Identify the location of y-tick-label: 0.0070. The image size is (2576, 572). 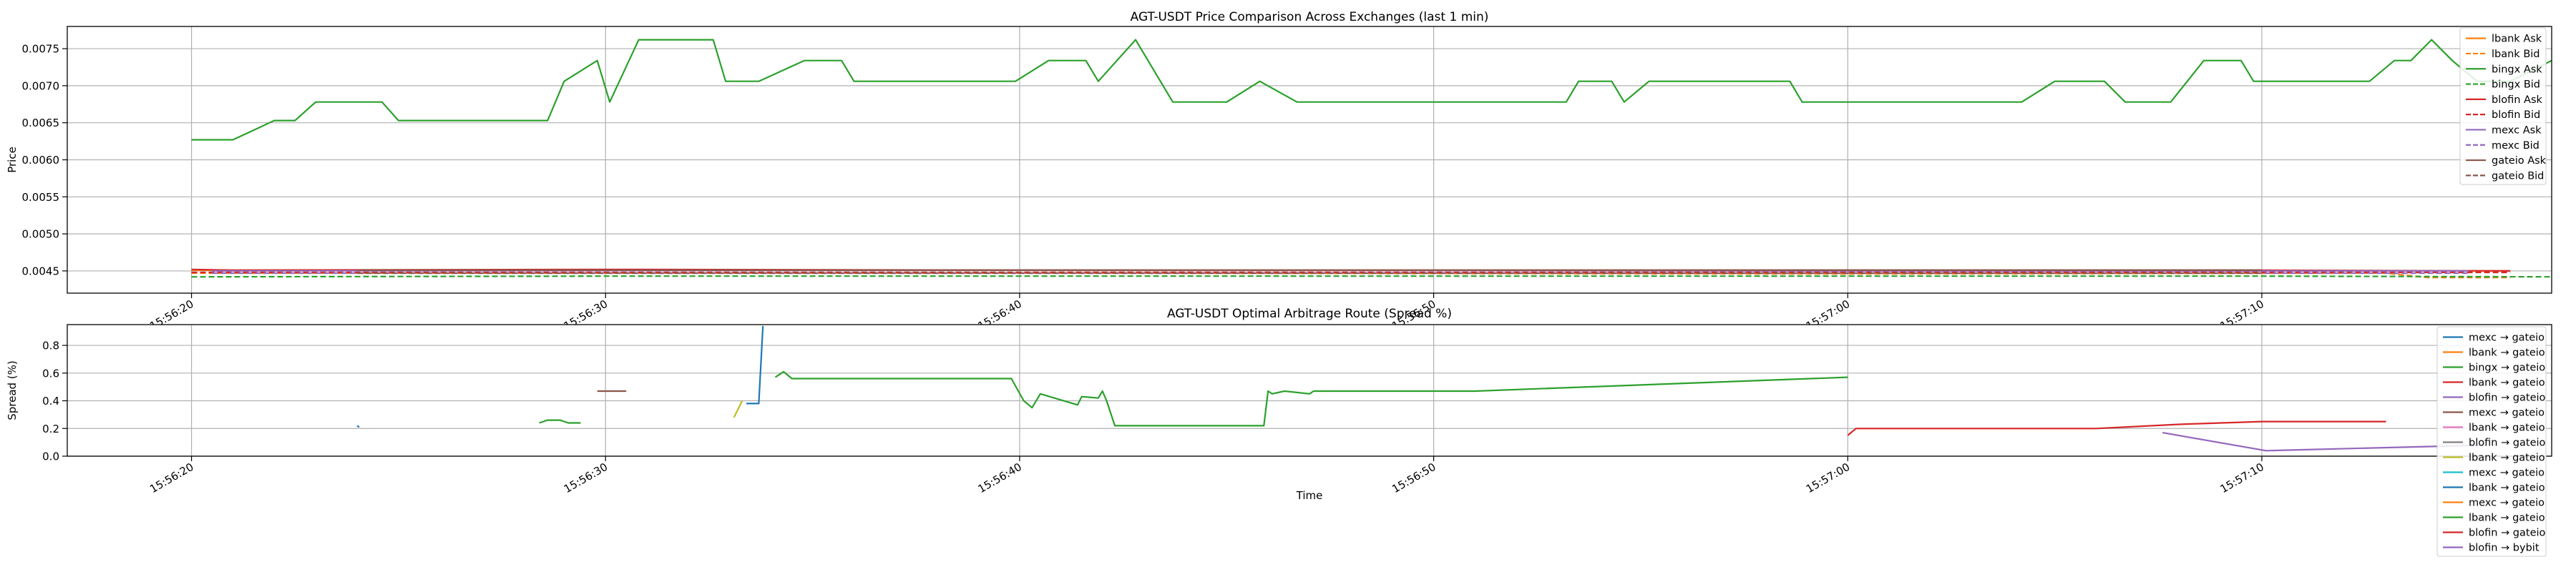
(41, 85).